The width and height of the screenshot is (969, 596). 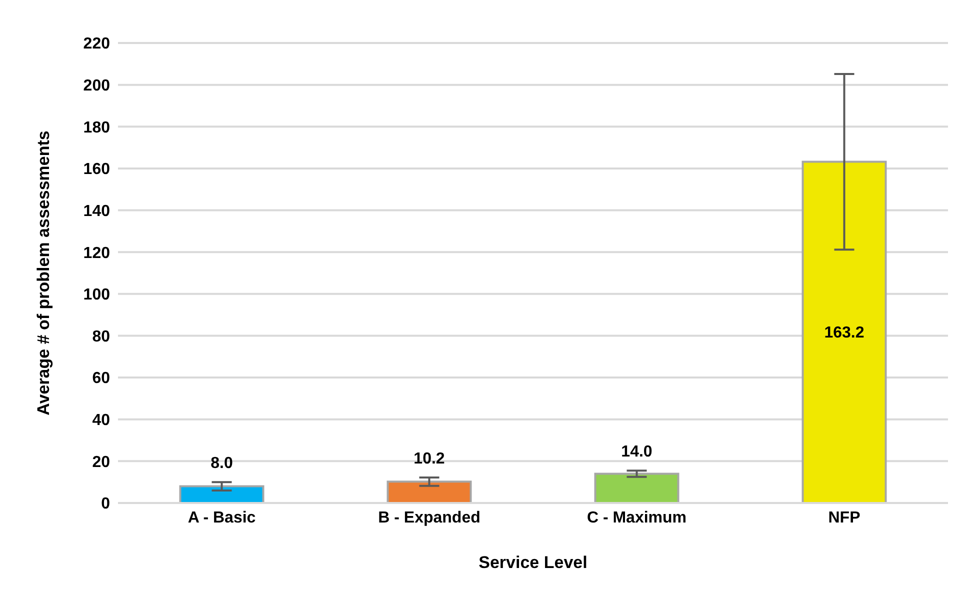 What do you see at coordinates (222, 517) in the screenshot?
I see `x-tick-label: A - Basic` at bounding box center [222, 517].